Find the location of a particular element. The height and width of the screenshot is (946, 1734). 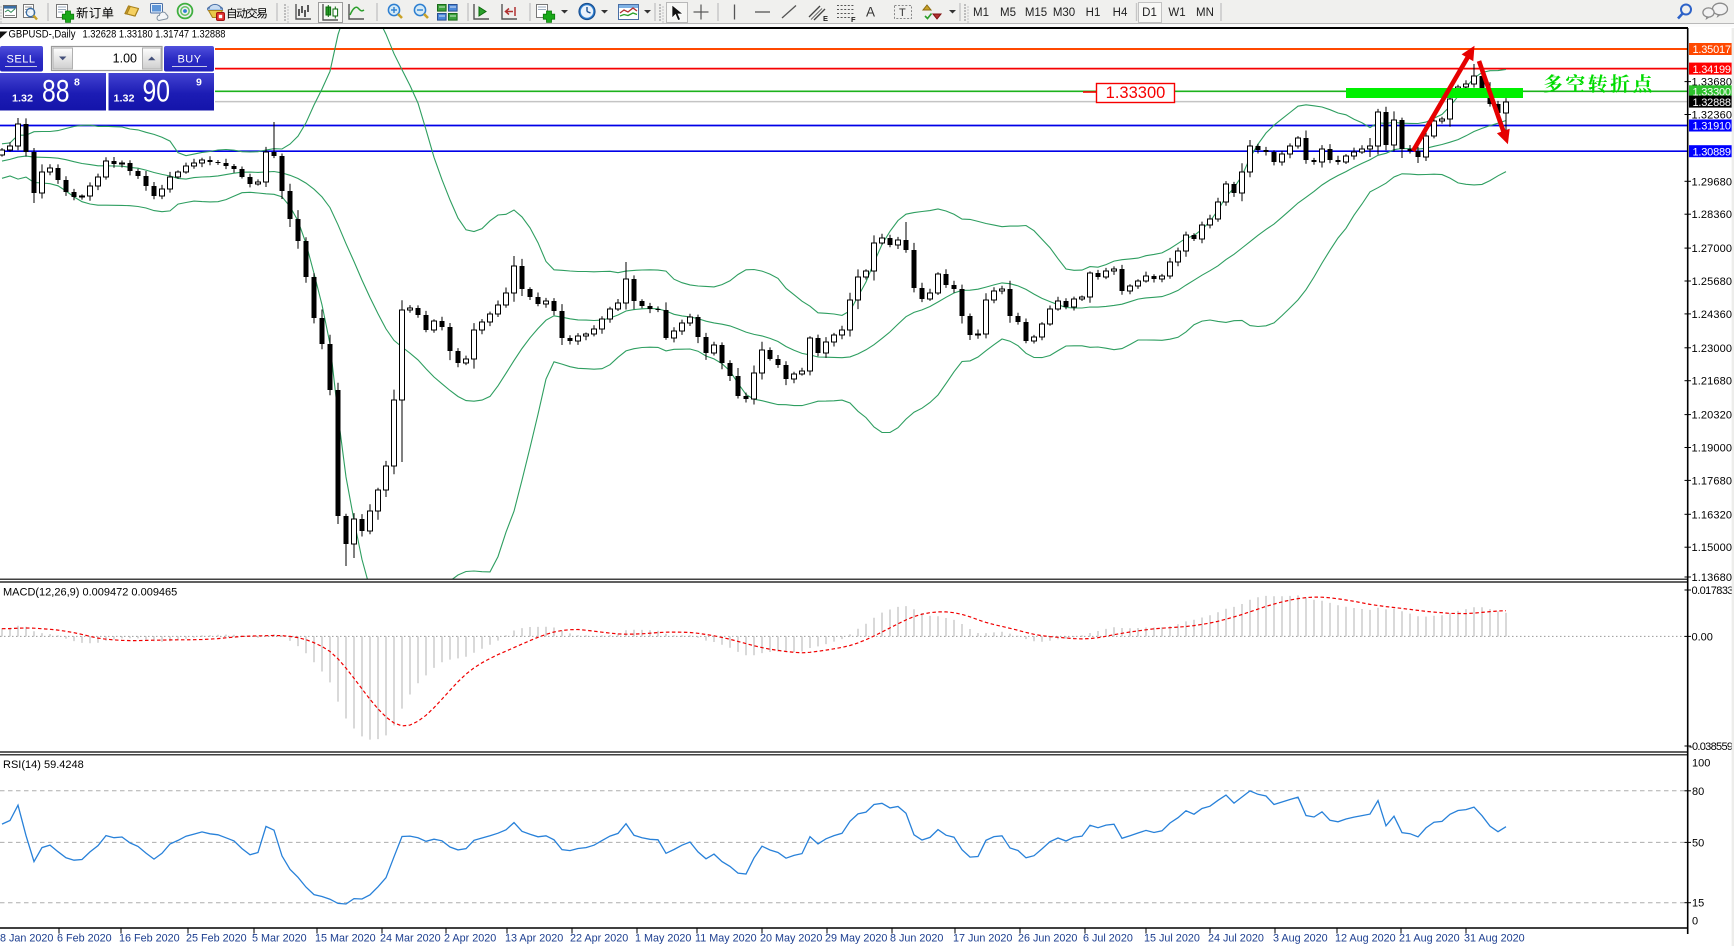

svg-text: 22 Apr 2020 is located at coordinates (599, 939).